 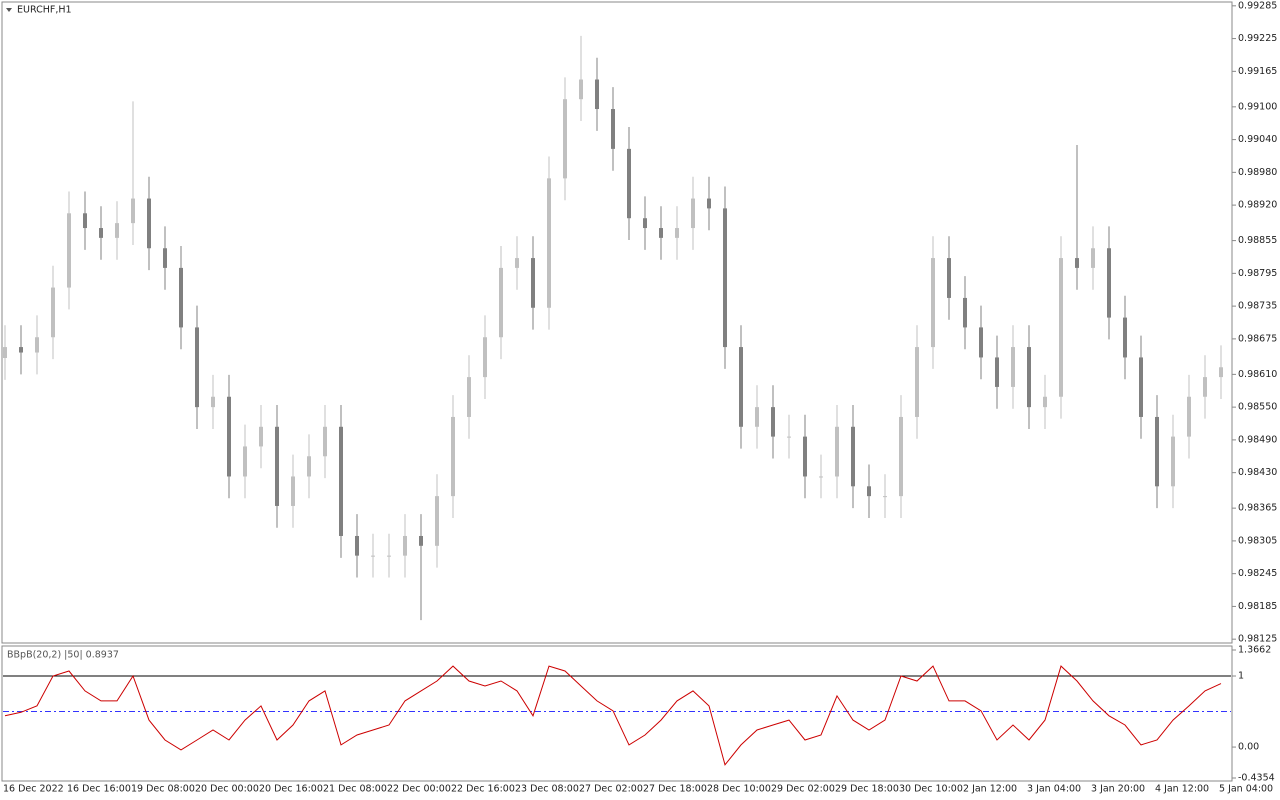 I want to click on indicator-line, so click(x=613, y=715).